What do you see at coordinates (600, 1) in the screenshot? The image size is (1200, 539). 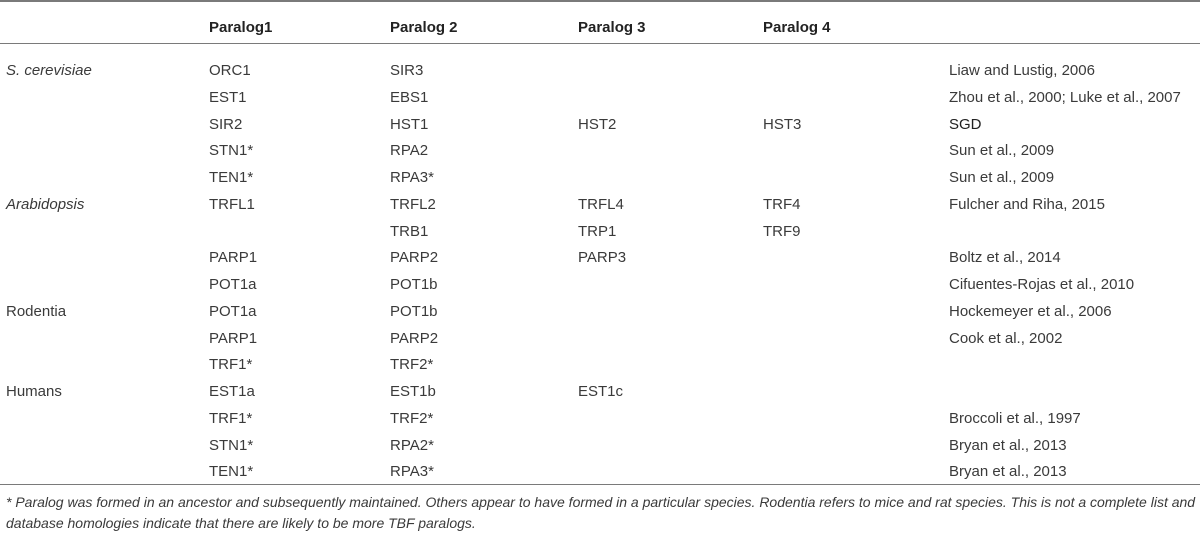 I see `table-top-rule` at bounding box center [600, 1].